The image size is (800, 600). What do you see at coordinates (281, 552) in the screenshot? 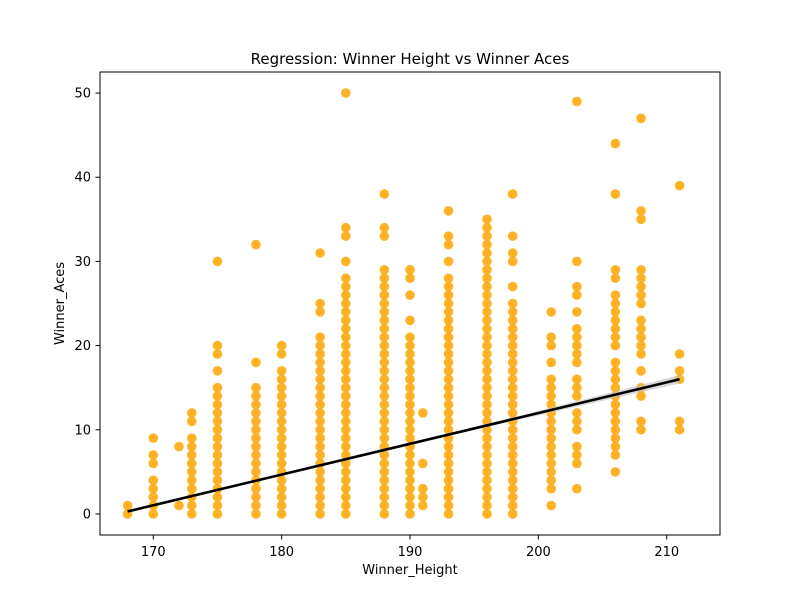
I see `x-tick-label: 180` at bounding box center [281, 552].